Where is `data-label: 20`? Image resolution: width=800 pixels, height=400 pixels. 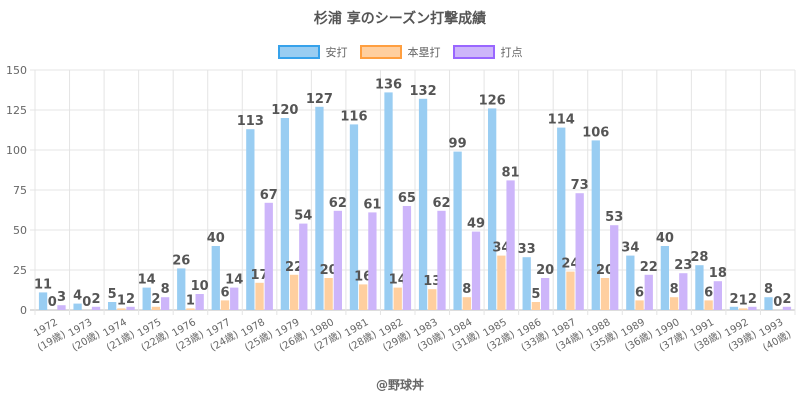
data-label: 20 is located at coordinates (545, 270).